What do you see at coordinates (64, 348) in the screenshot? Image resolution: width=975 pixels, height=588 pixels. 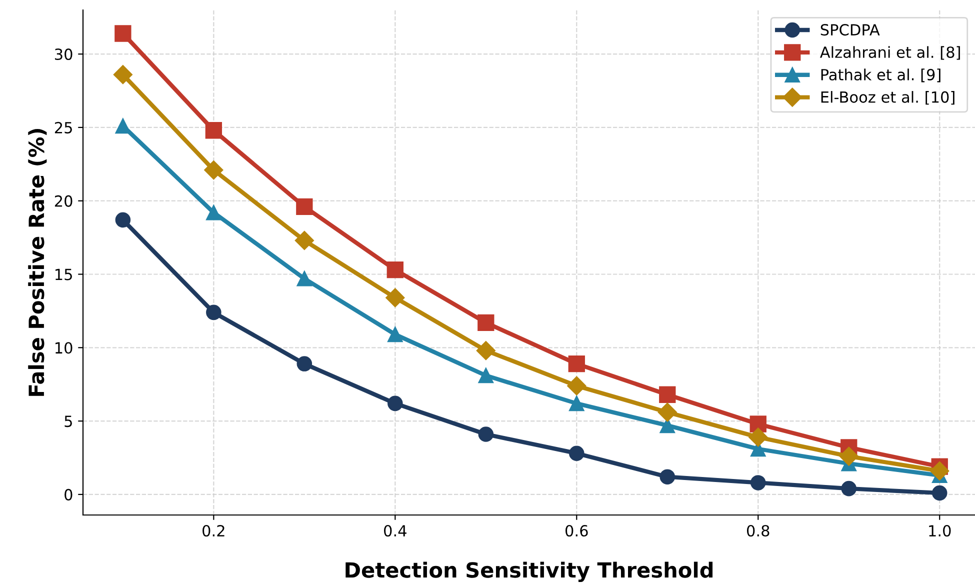 I see `y-tick-label: 10` at bounding box center [64, 348].